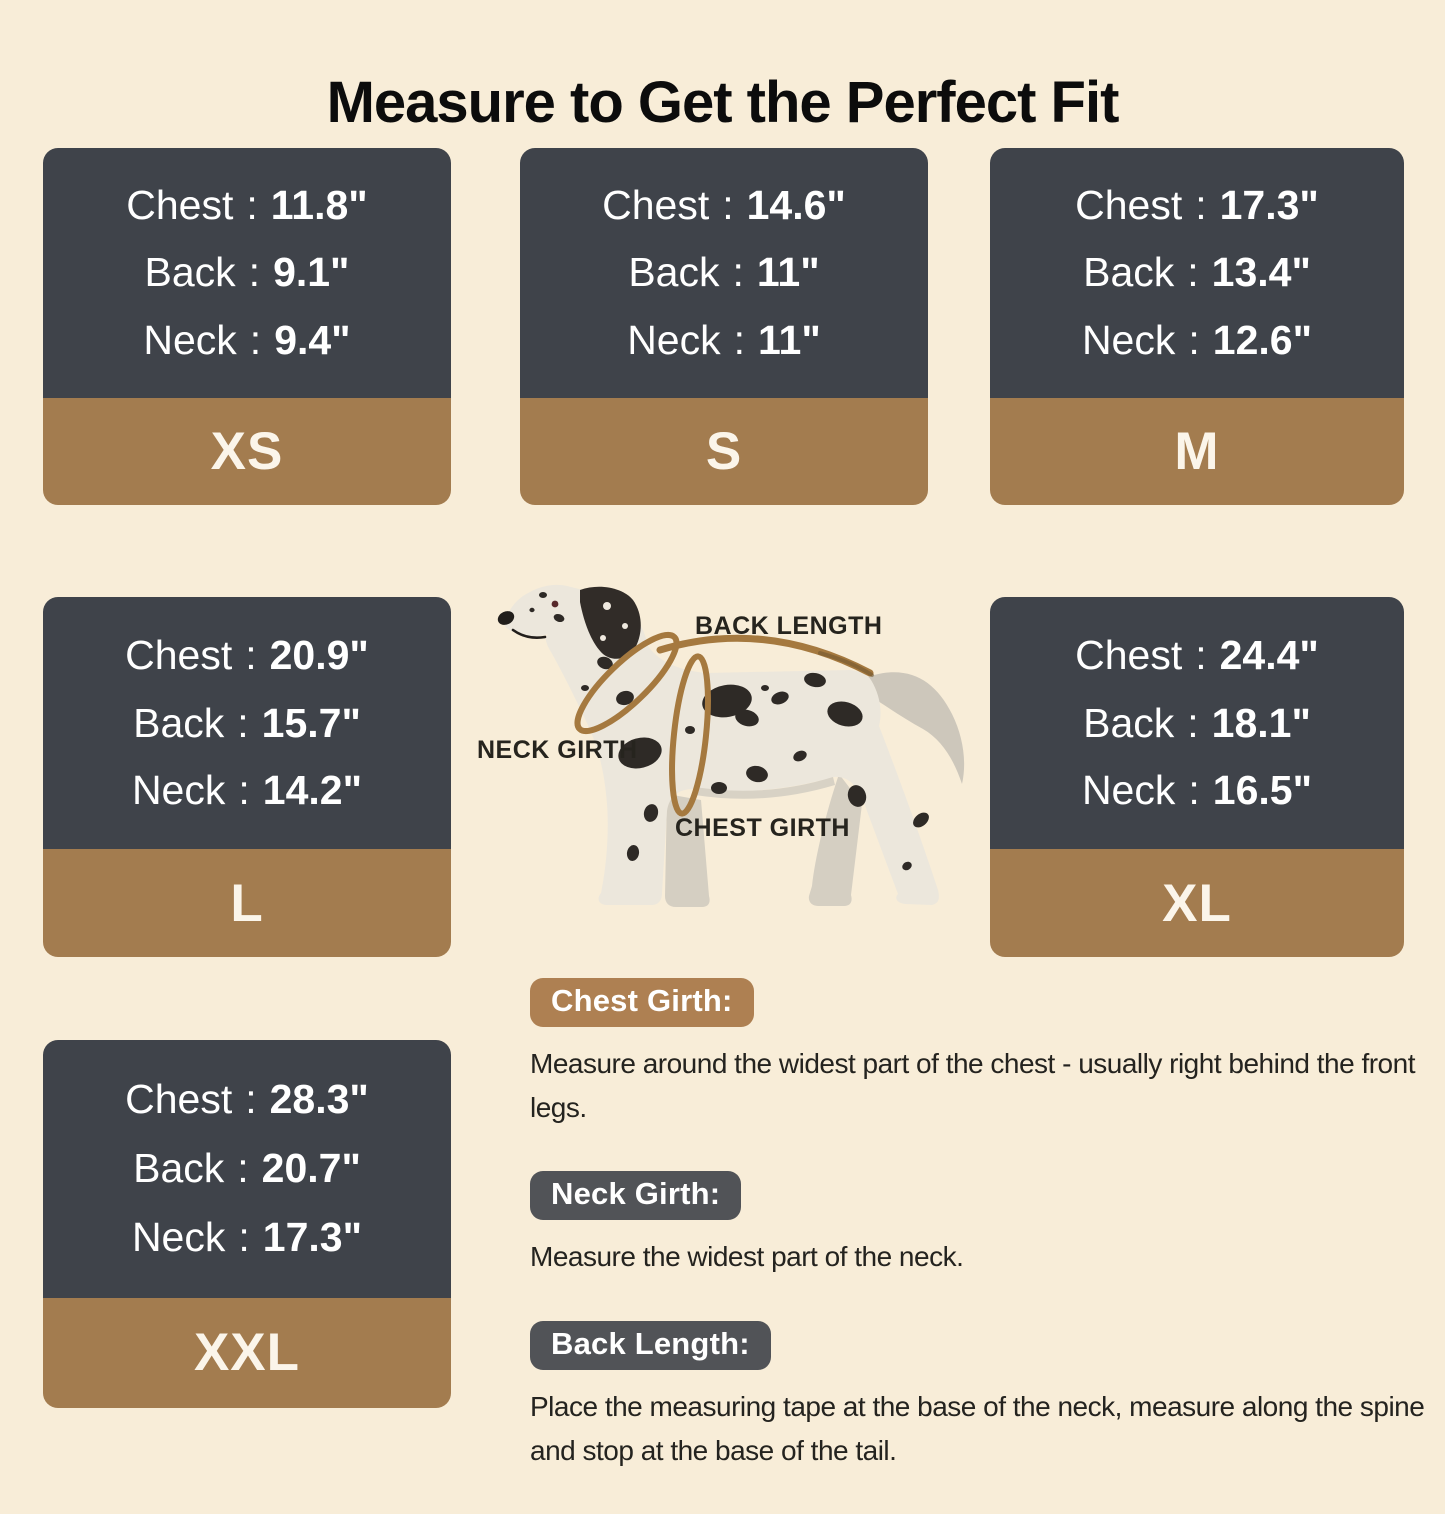  I want to click on dog-eye, so click(555, 604).